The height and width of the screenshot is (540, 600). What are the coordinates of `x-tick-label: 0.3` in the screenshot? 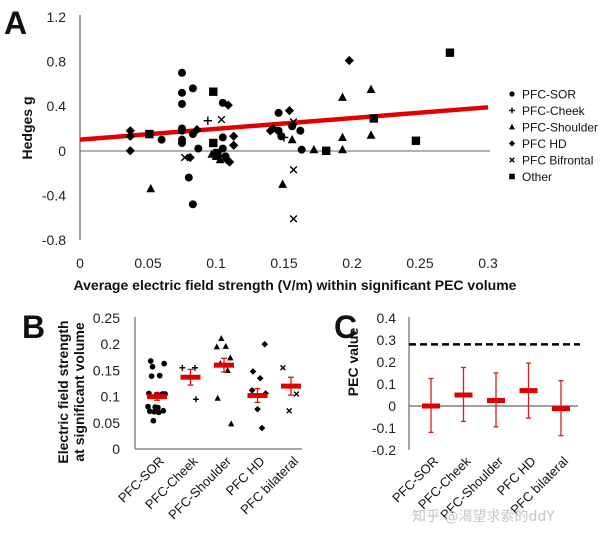 It's located at (488, 263).